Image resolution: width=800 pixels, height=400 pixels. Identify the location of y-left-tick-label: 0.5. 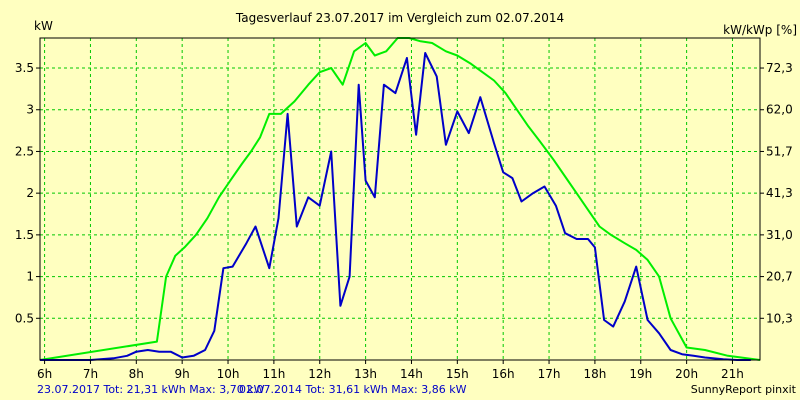
(24, 318).